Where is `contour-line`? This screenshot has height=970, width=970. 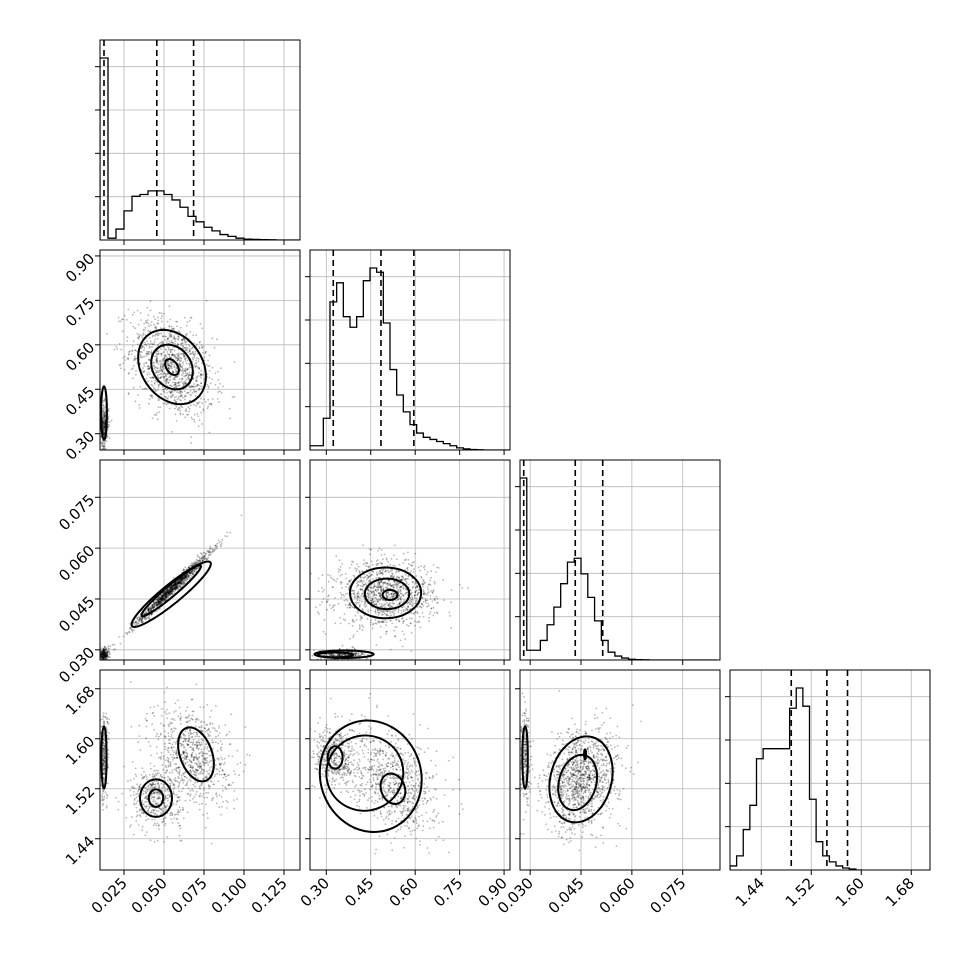
contour-line is located at coordinates (390, 595).